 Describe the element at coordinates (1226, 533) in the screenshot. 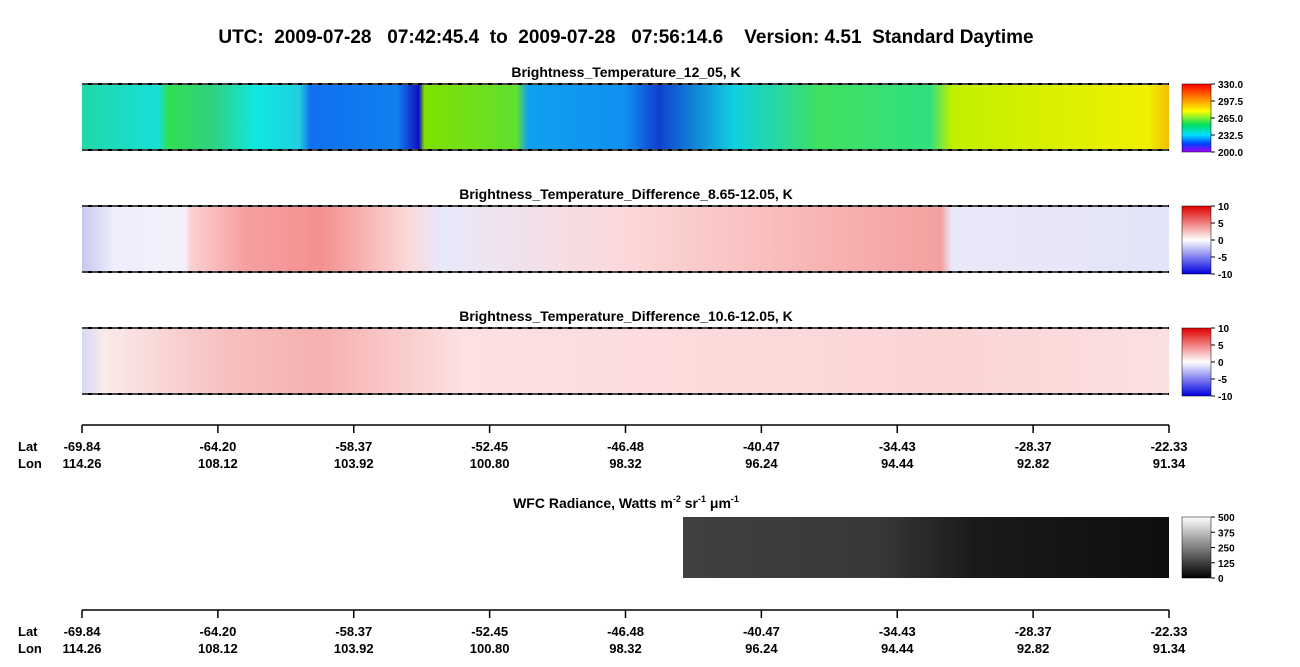

I see `colorbar-label: 375` at that location.